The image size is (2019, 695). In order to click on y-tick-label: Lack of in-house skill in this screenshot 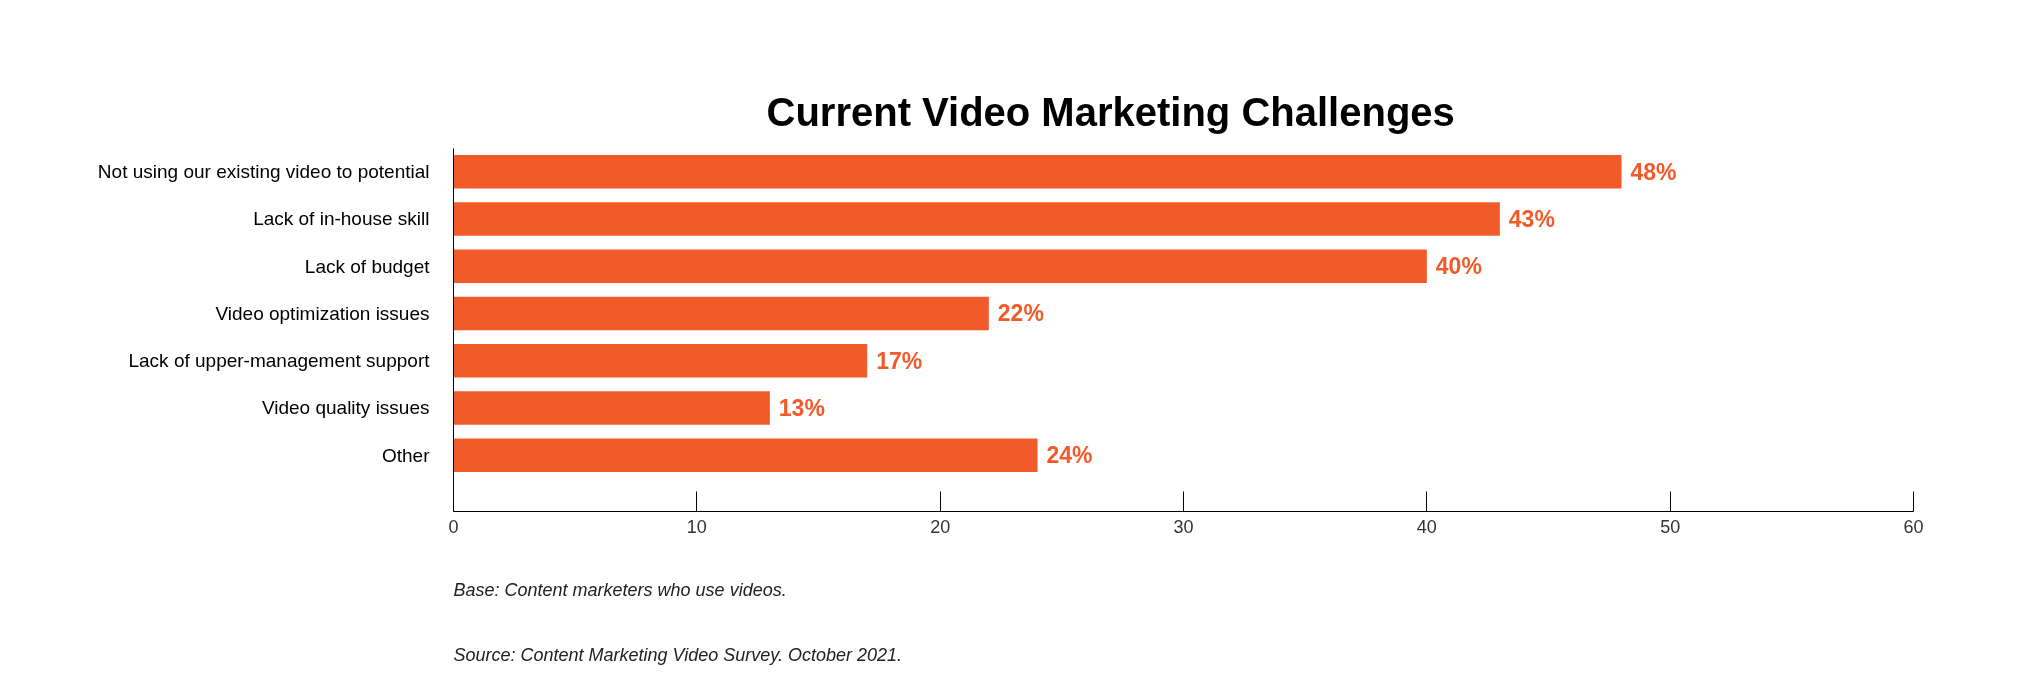, I will do `click(341, 219)`.